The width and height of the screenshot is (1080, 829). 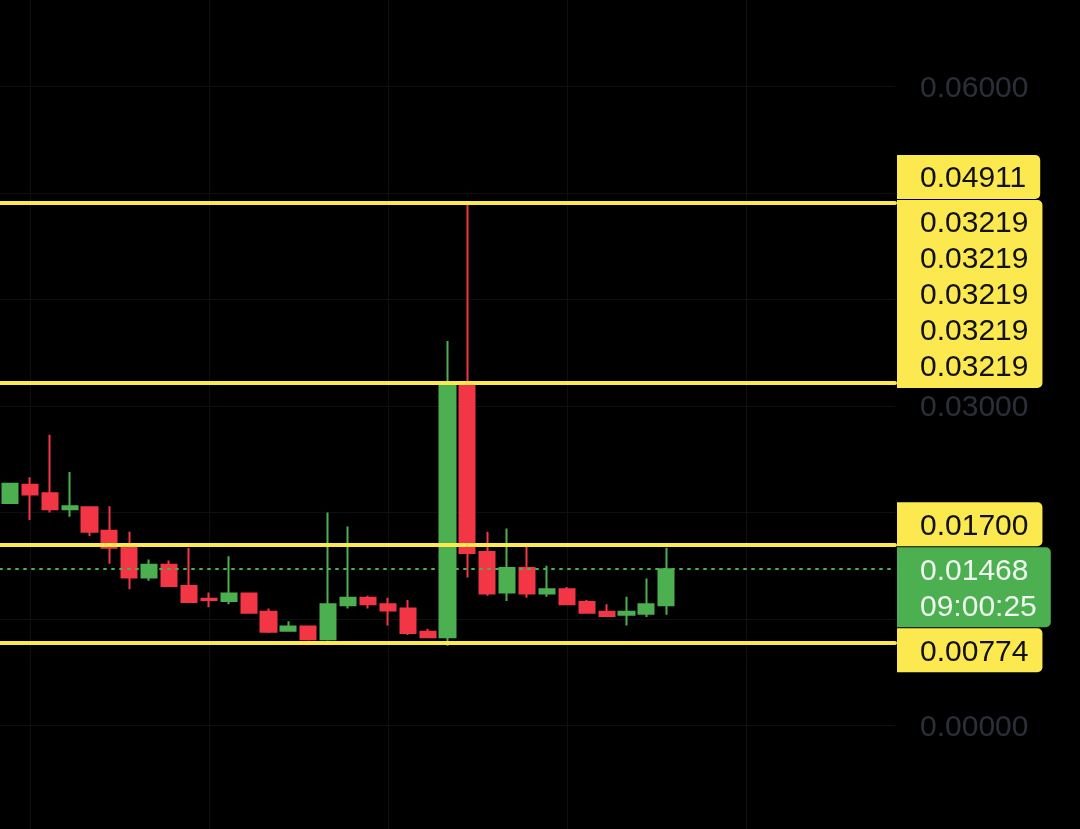 I want to click on ref-line-label: 0.04911, so click(x=973, y=177).